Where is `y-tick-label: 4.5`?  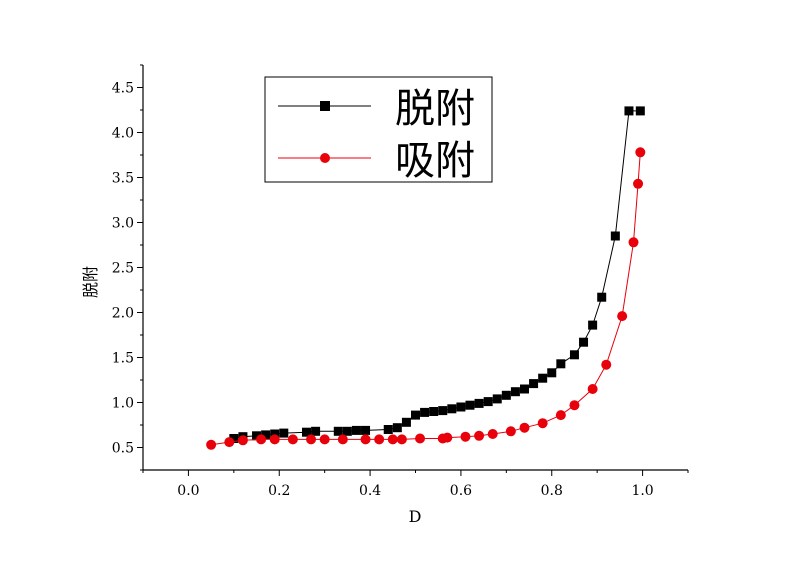
y-tick-label: 4.5 is located at coordinates (123, 89).